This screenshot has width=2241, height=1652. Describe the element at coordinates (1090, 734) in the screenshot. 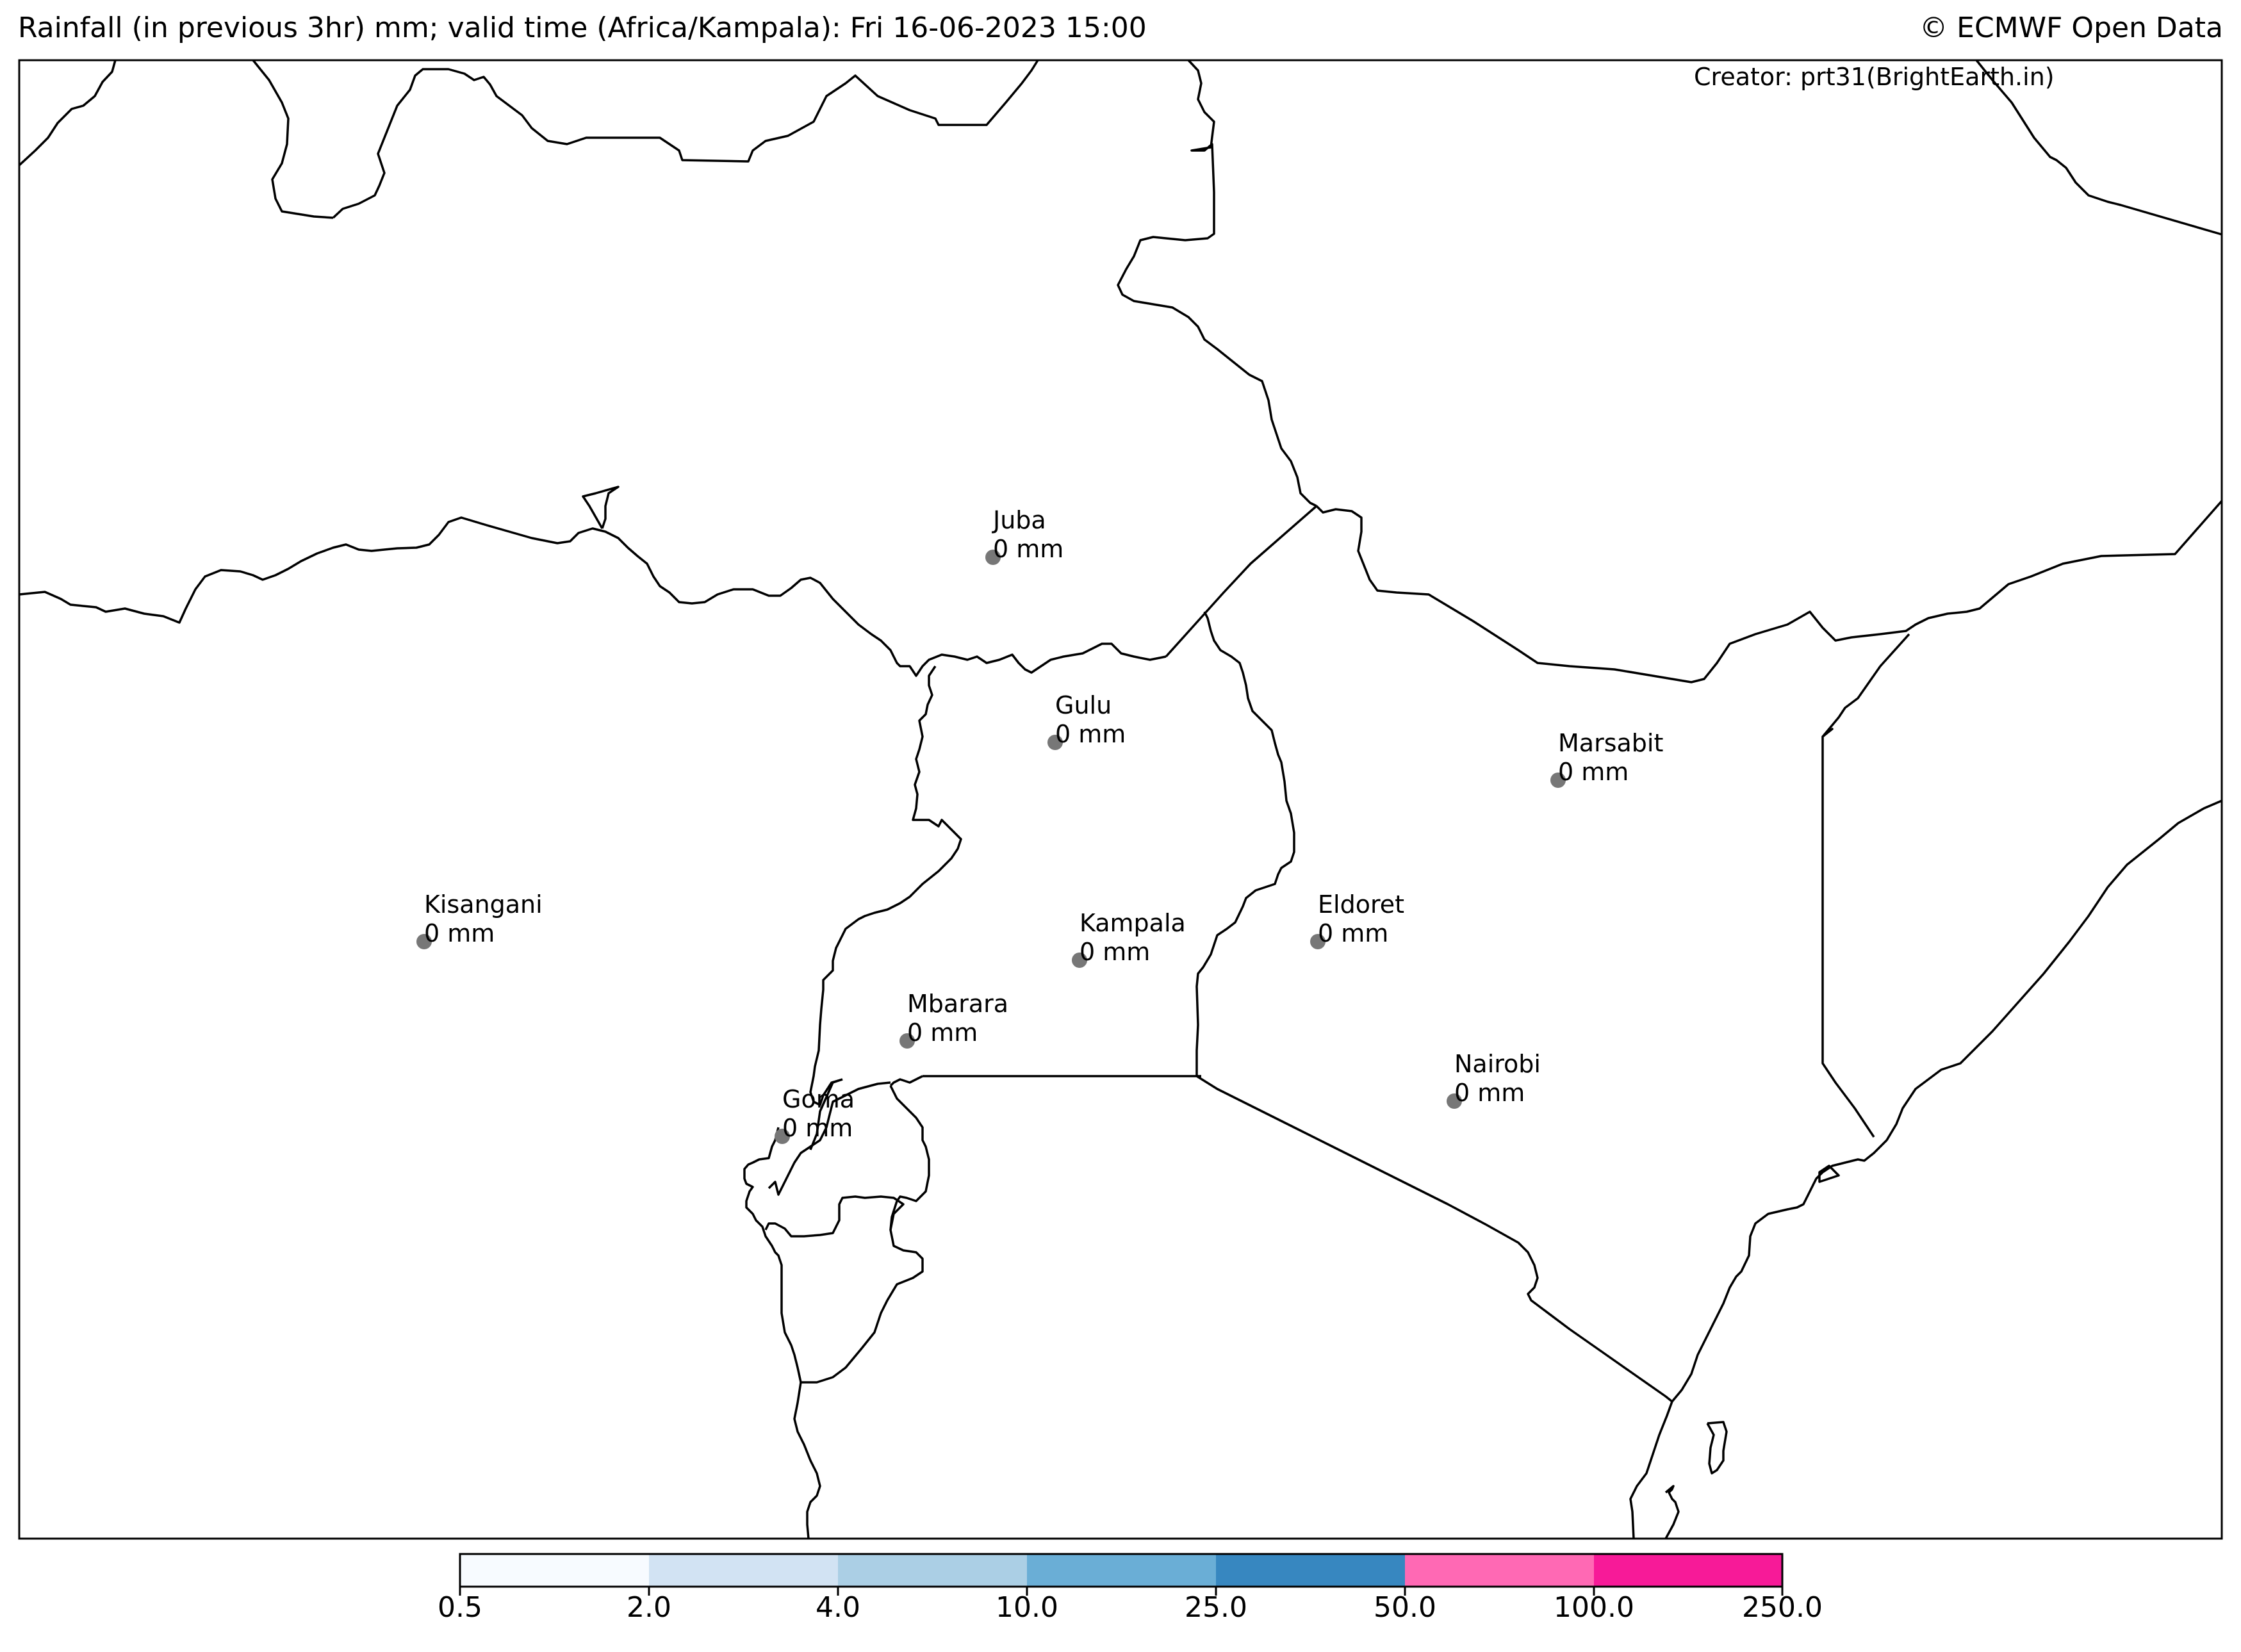

I see `city-value-gulu: 0 mm` at that location.